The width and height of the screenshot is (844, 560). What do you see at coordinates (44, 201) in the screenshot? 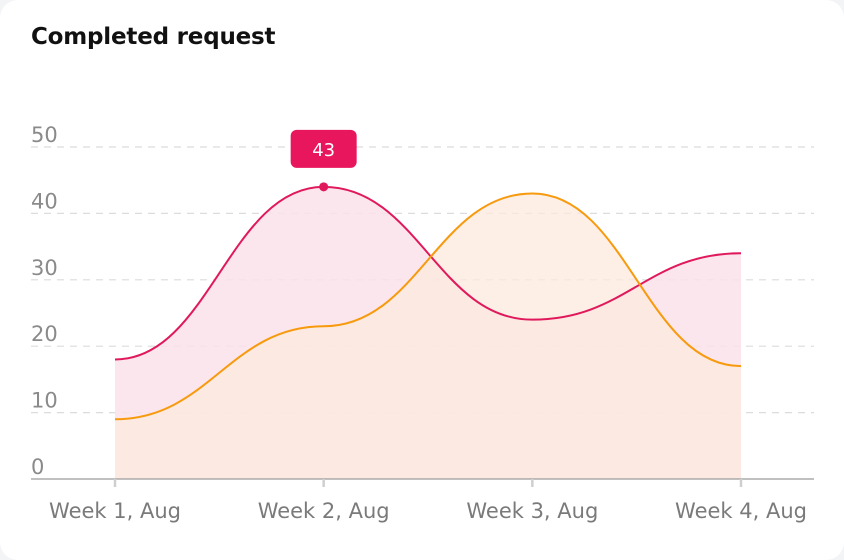
I see `y-tick-label: 40` at bounding box center [44, 201].